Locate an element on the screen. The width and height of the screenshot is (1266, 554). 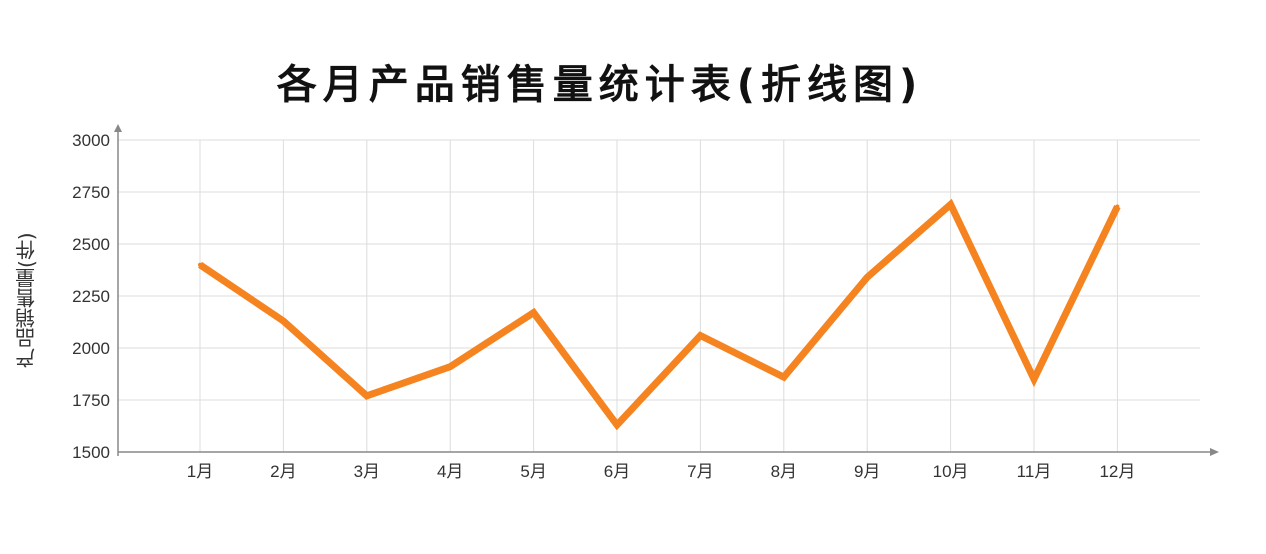
x-tick-label: 3月 is located at coordinates (367, 471).